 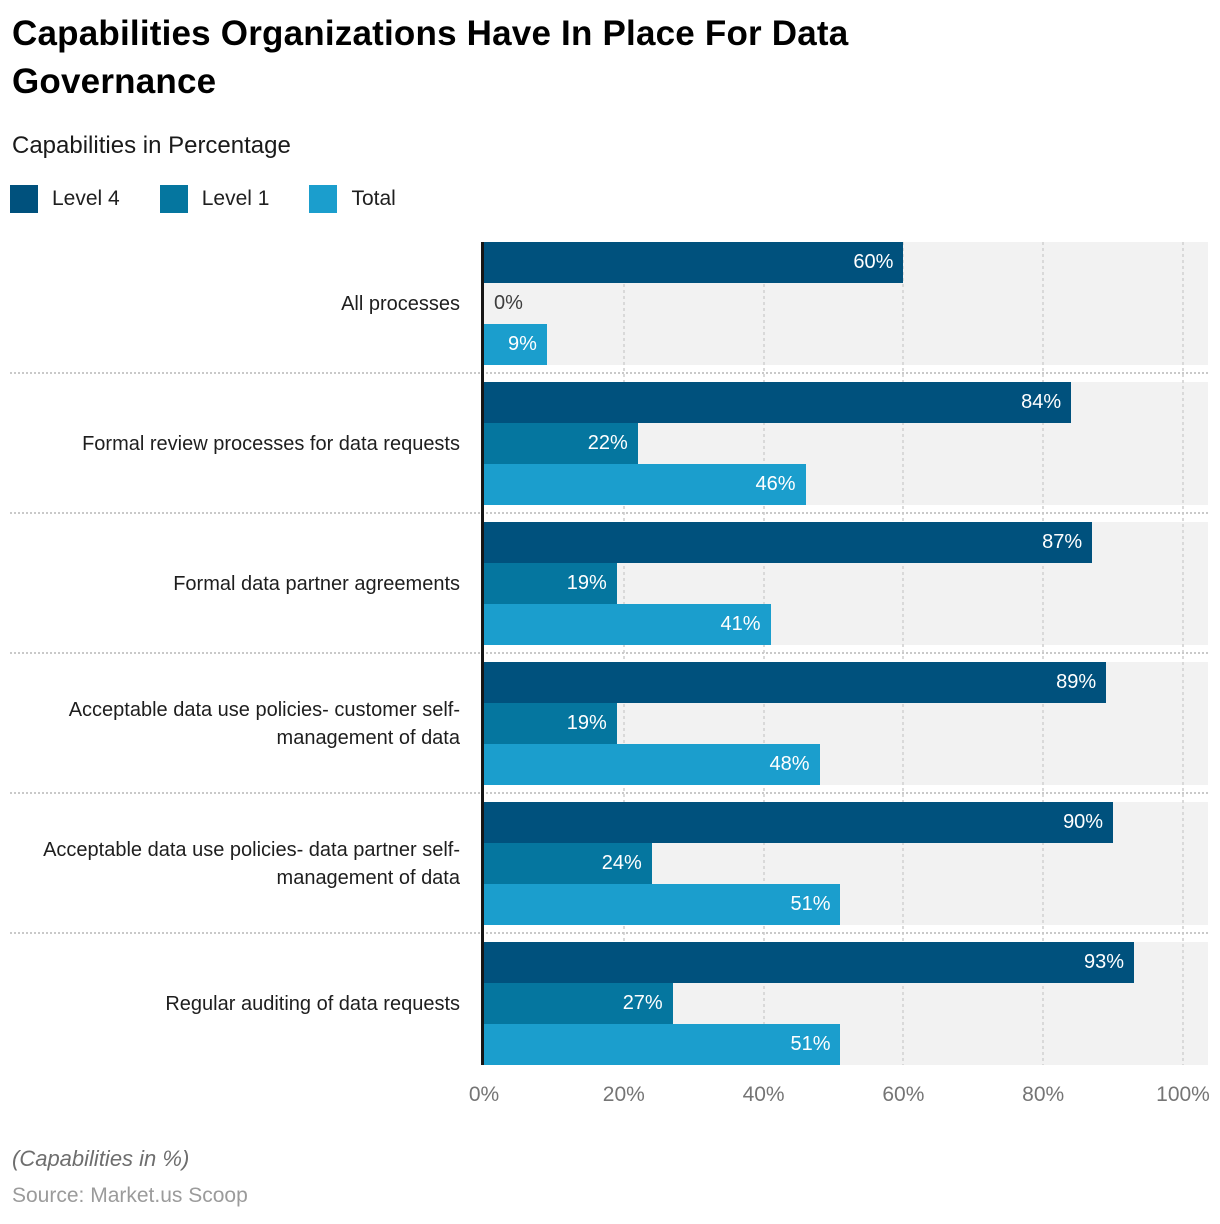 I want to click on legend-item-level1: Level 1, so click(x=214, y=199).